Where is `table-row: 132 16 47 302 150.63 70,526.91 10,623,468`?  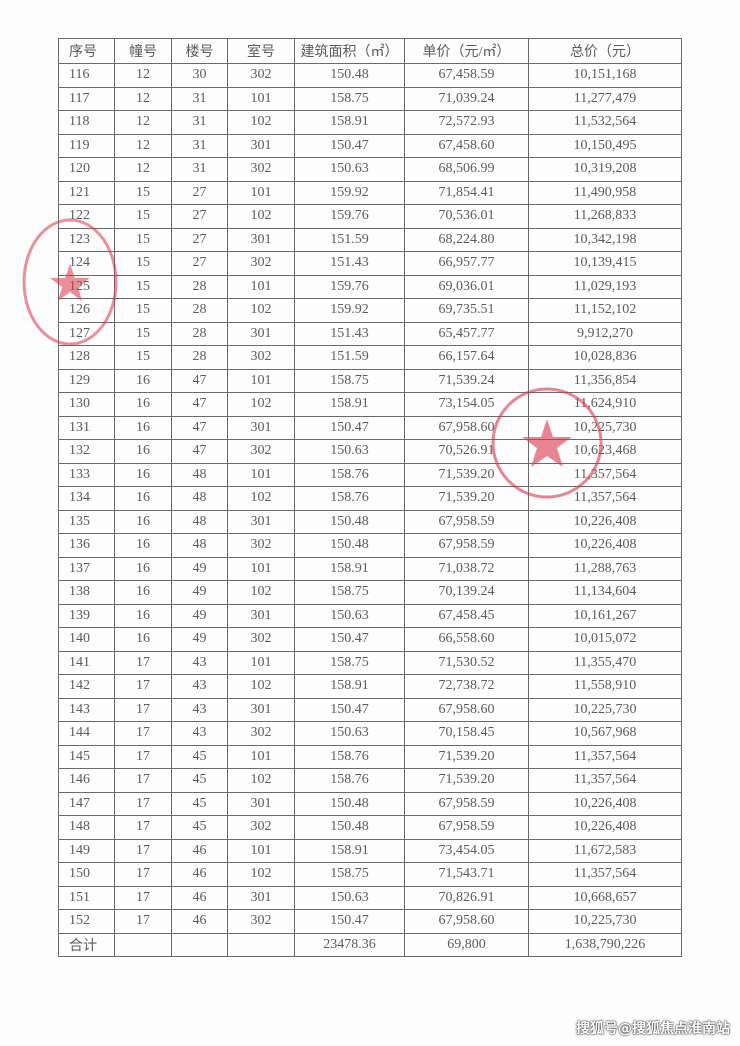 table-row: 132 16 47 302 150.63 70,526.91 10,623,468 is located at coordinates (370, 451).